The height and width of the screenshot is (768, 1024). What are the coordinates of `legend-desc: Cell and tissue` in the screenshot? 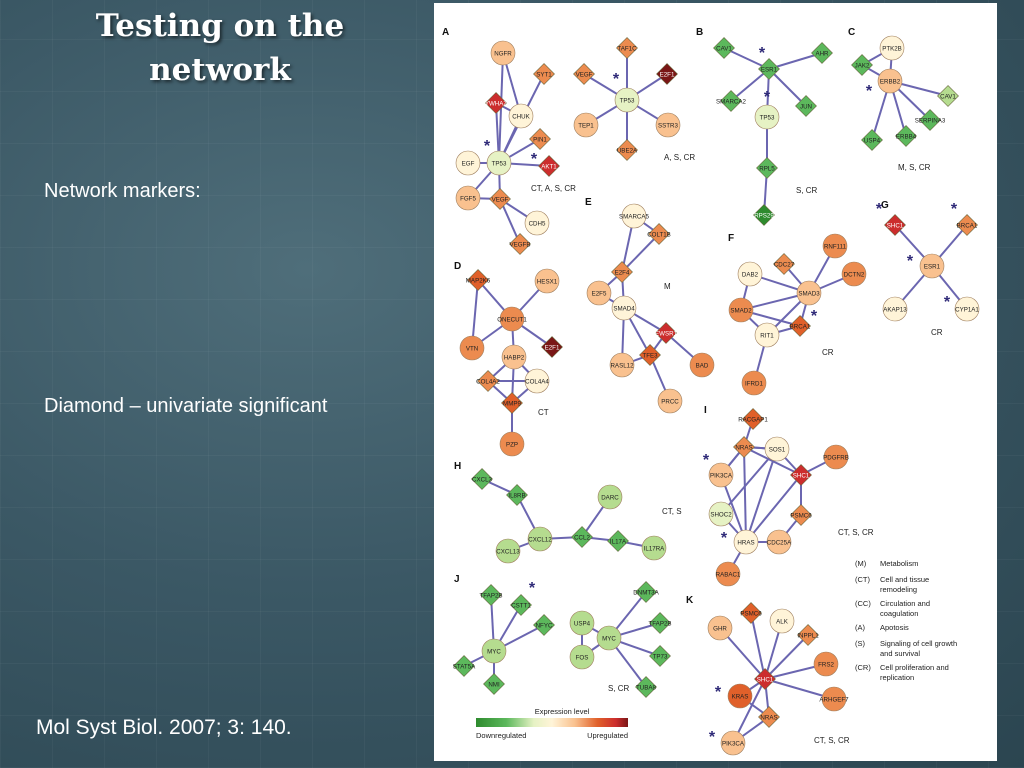 It's located at (904, 579).